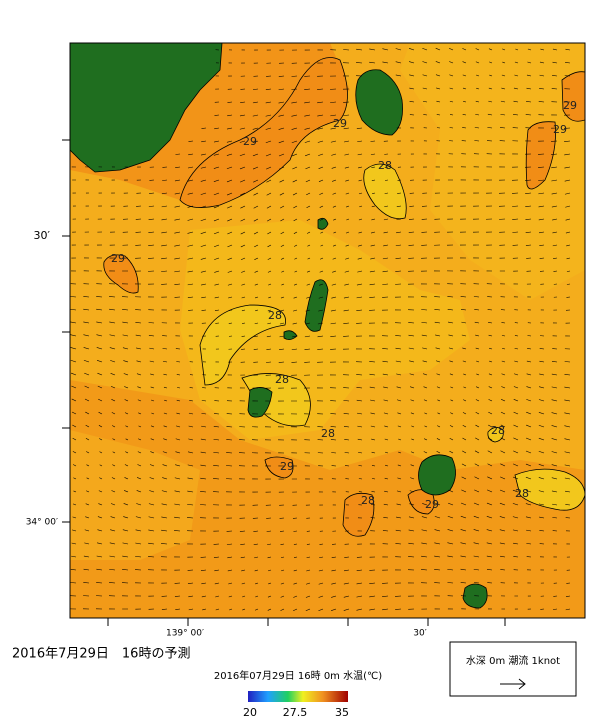  What do you see at coordinates (385, 165) in the screenshot?
I see `contour-label: 28` at bounding box center [385, 165].